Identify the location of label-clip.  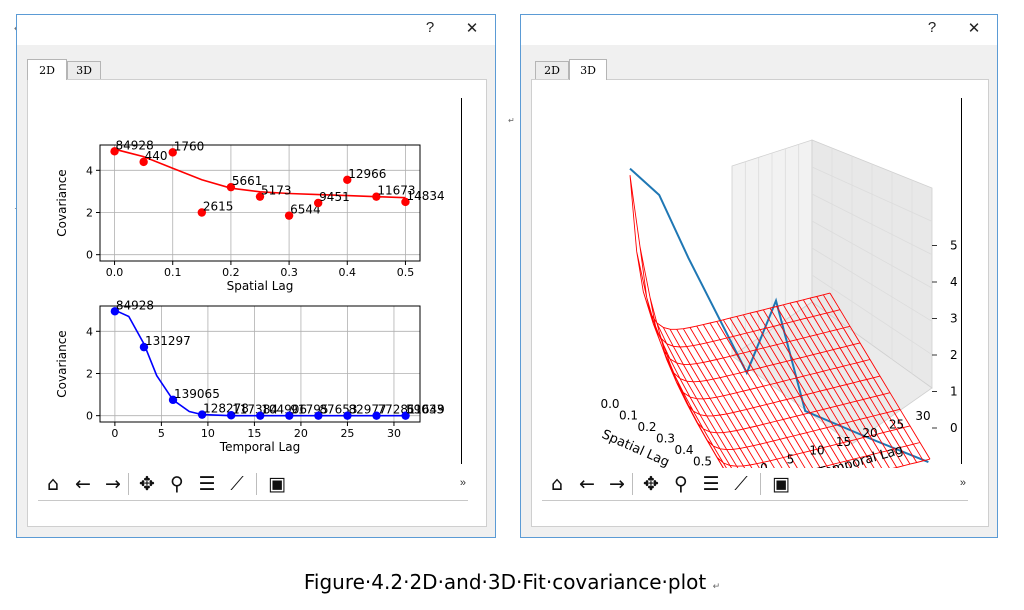
(248, 462).